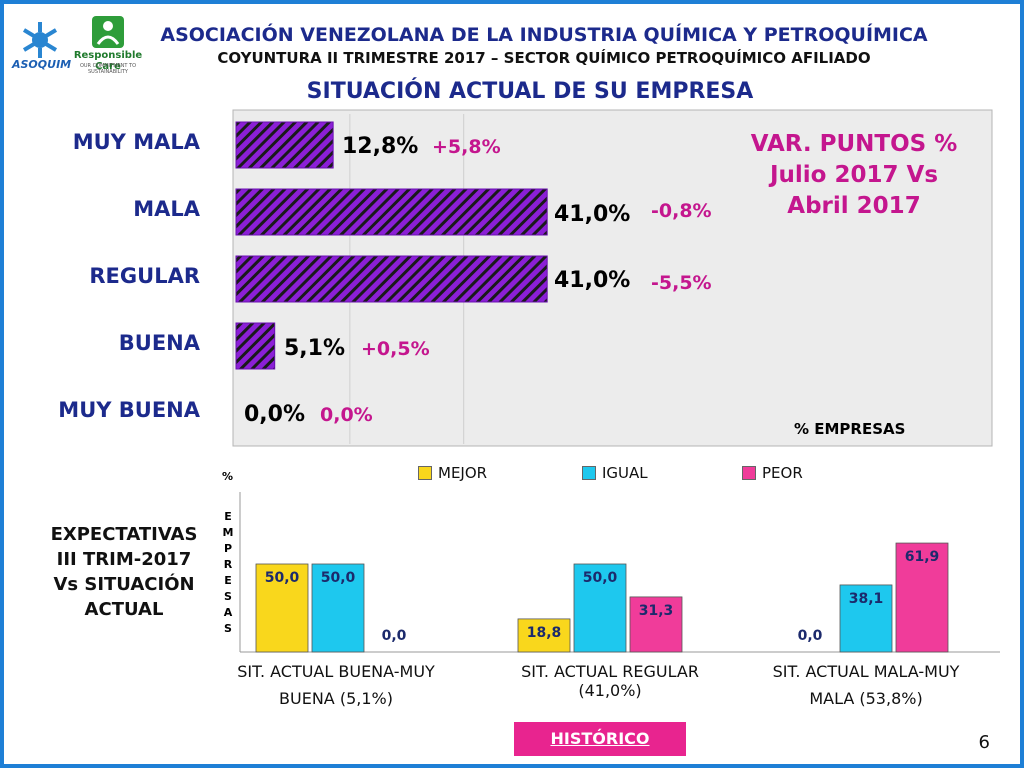 This screenshot has width=1024, height=768. What do you see at coordinates (338, 578) in the screenshot?
I see `data-label-igual-group-1: 50,0` at bounding box center [338, 578].